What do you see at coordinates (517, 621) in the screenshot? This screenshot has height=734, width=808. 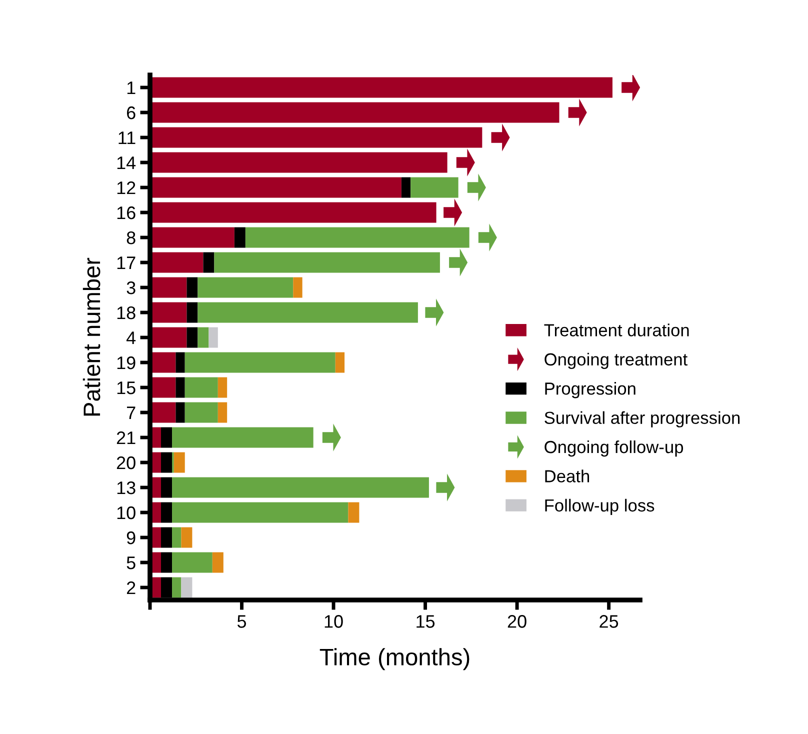 I see `x-tick-label: 20` at bounding box center [517, 621].